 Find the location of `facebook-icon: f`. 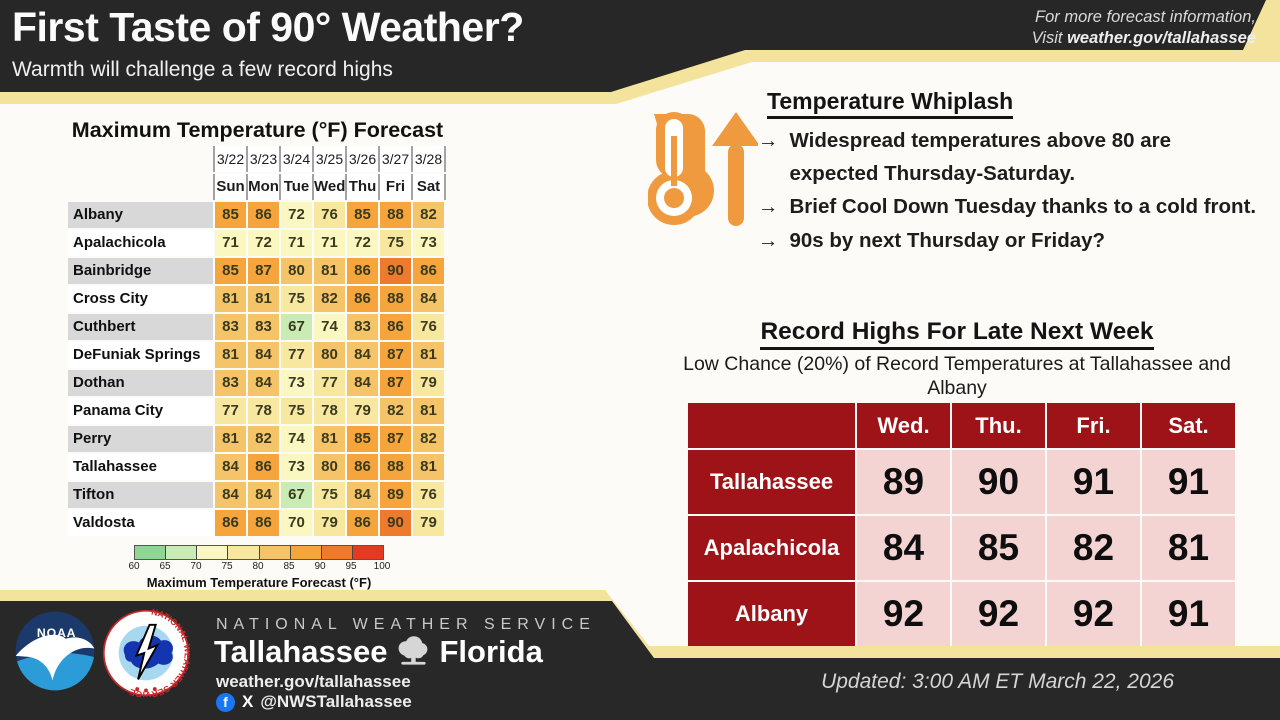

facebook-icon: f is located at coordinates (225, 702).